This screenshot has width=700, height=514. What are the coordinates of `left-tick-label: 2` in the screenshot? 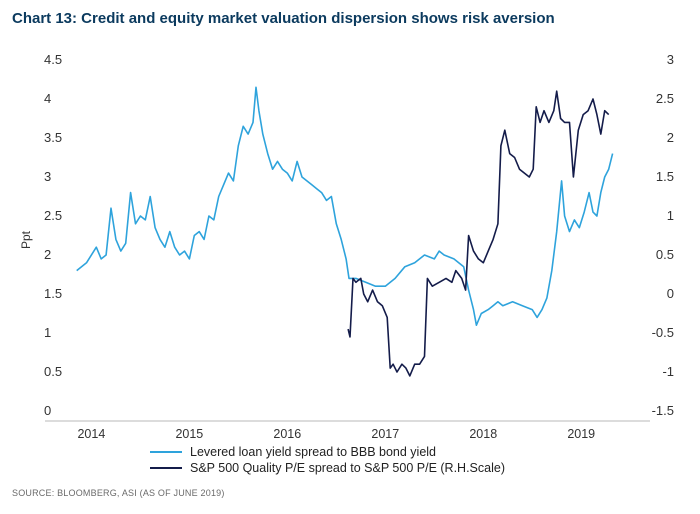 It's located at (47, 254).